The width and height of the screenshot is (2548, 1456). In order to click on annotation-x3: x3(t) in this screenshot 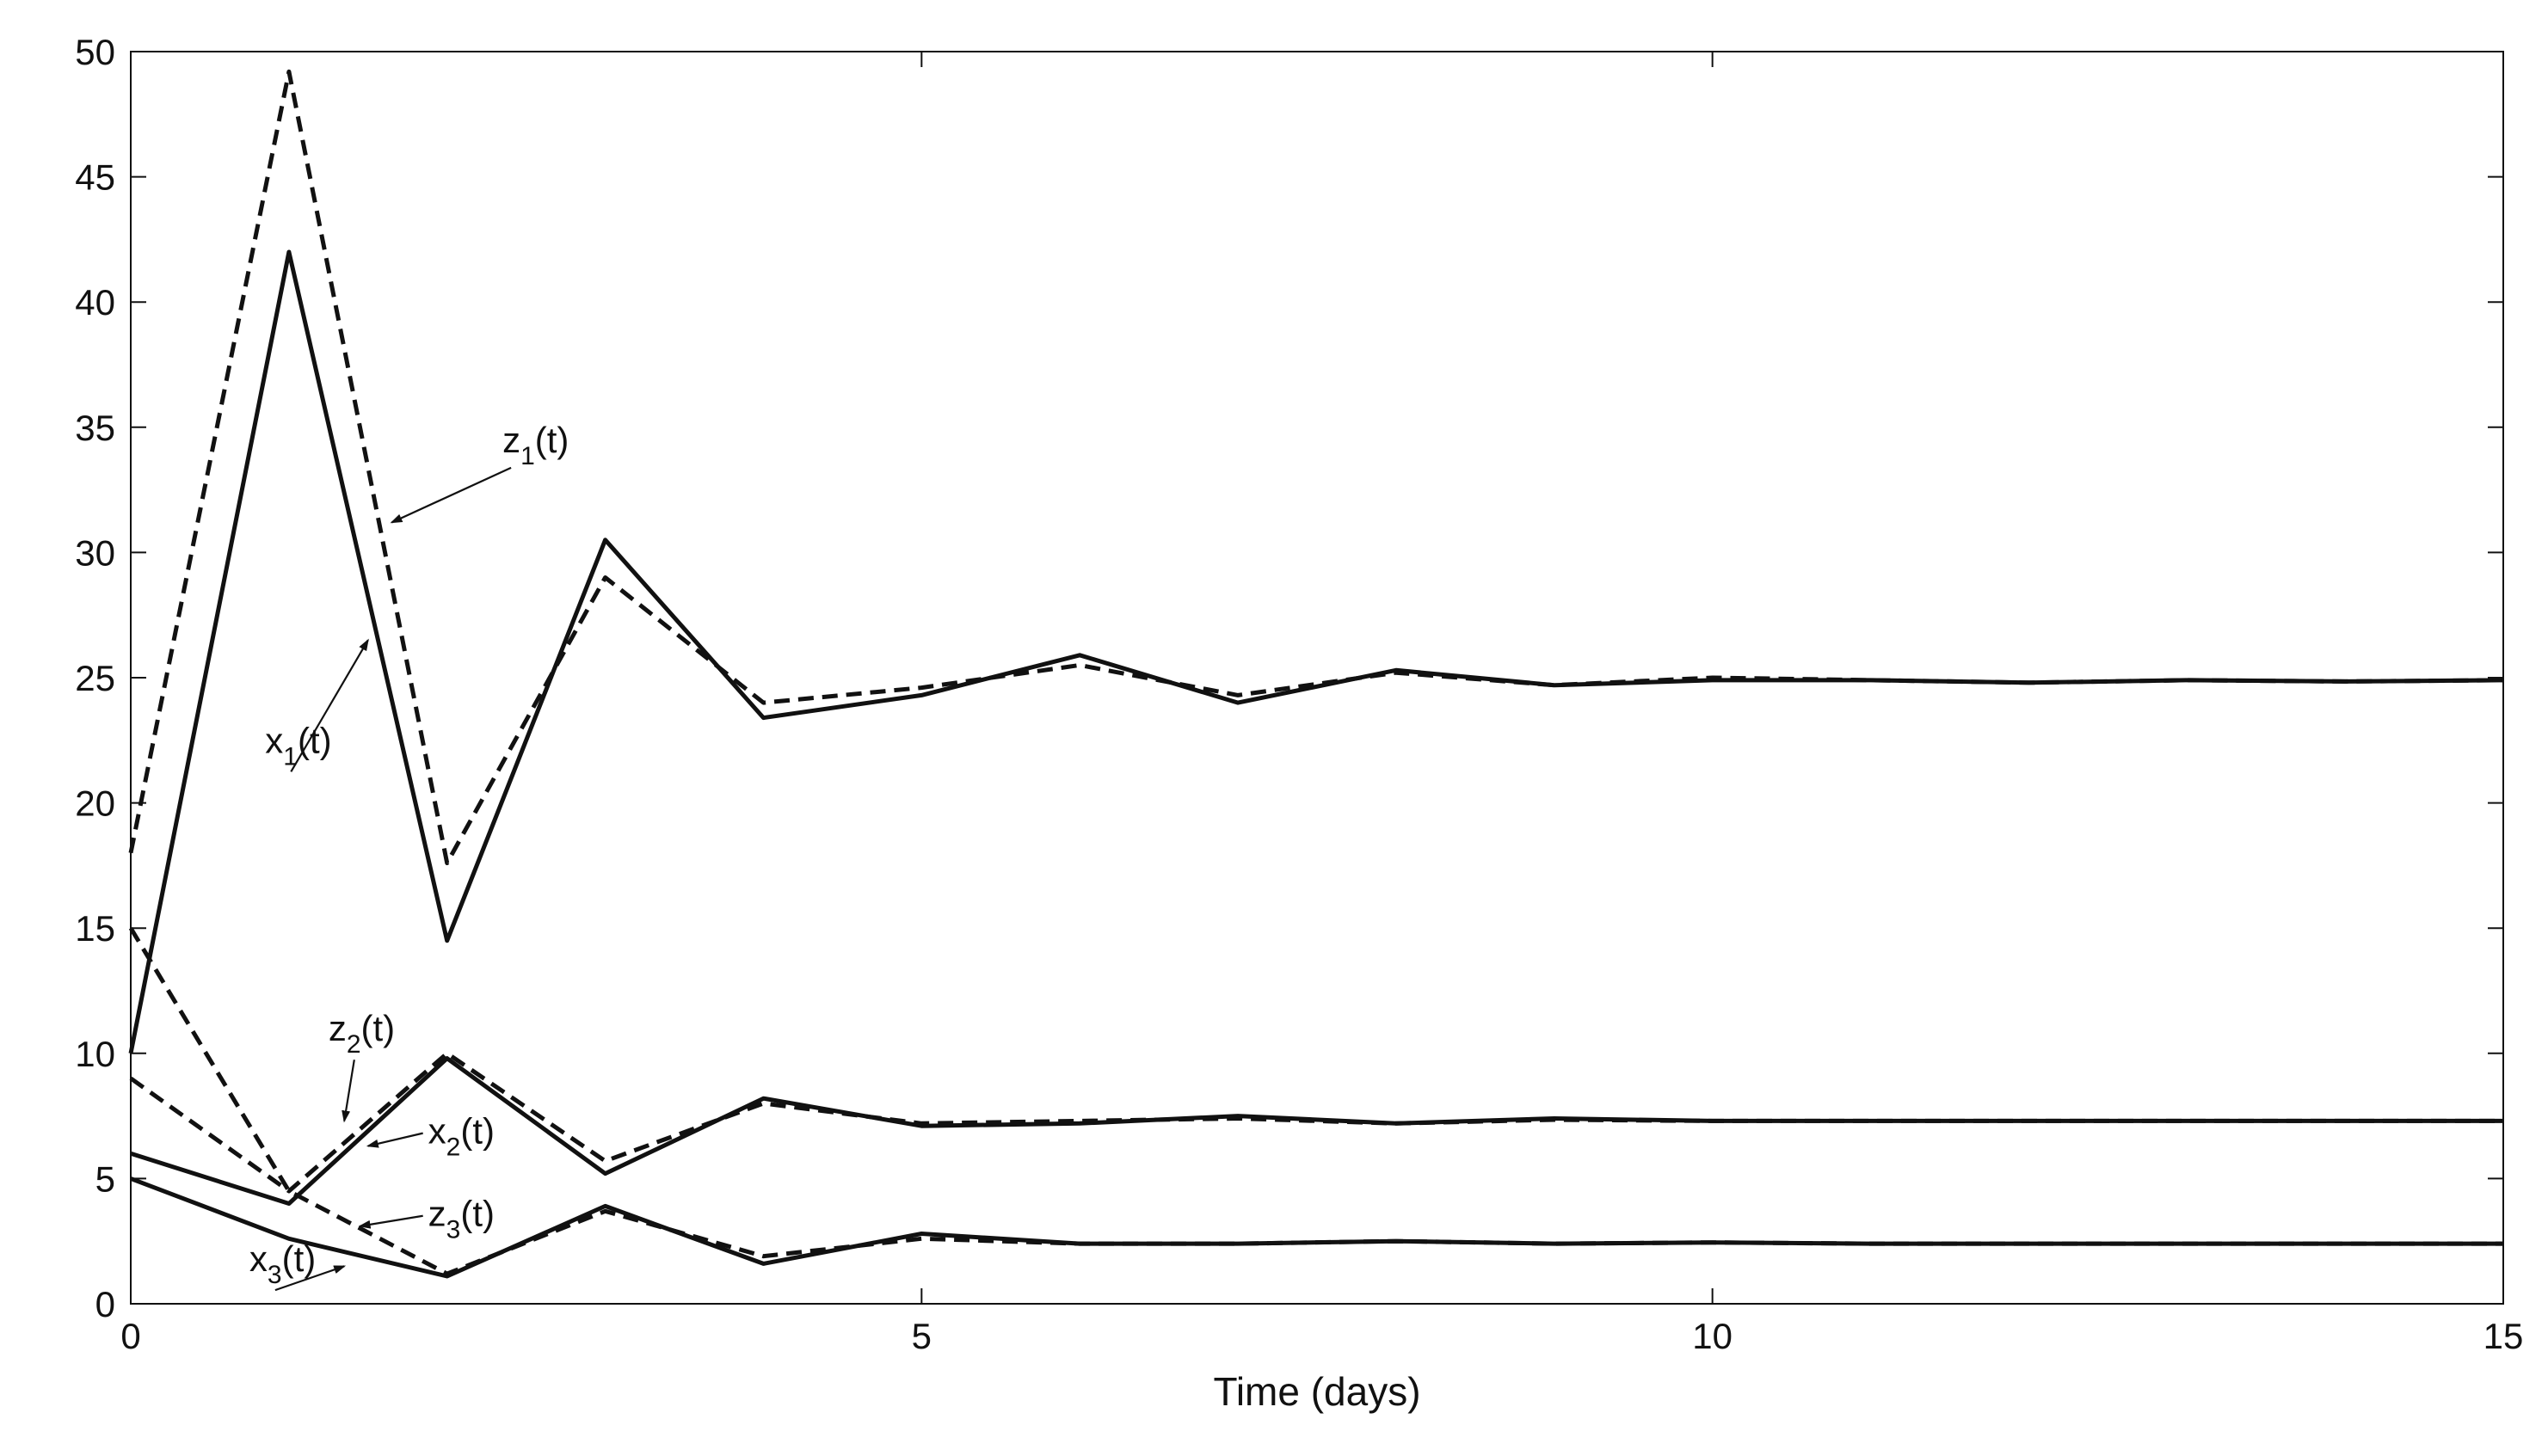, I will do `click(298, 1265)`.